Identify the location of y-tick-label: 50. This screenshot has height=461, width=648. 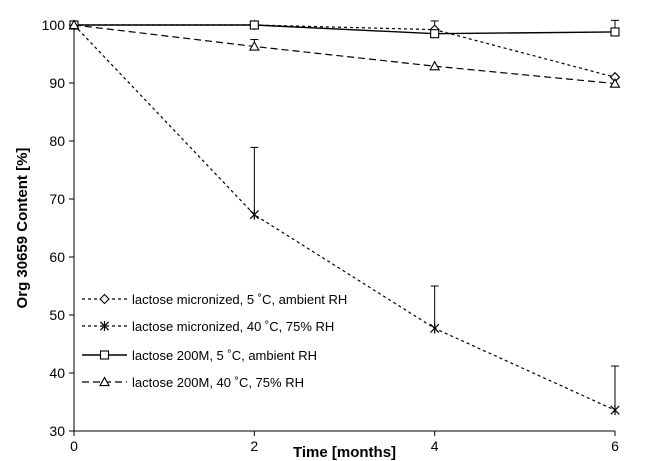
(57, 315).